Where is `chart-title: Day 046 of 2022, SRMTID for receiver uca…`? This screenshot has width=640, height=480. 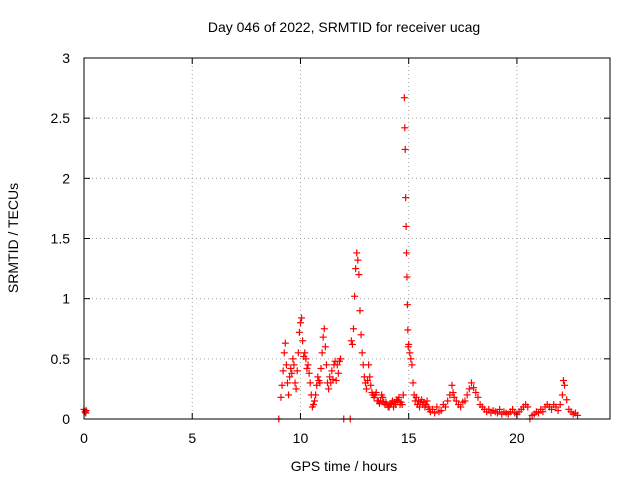 chart-title: Day 046 of 2022, SRMTID for receiver uca… is located at coordinates (344, 27).